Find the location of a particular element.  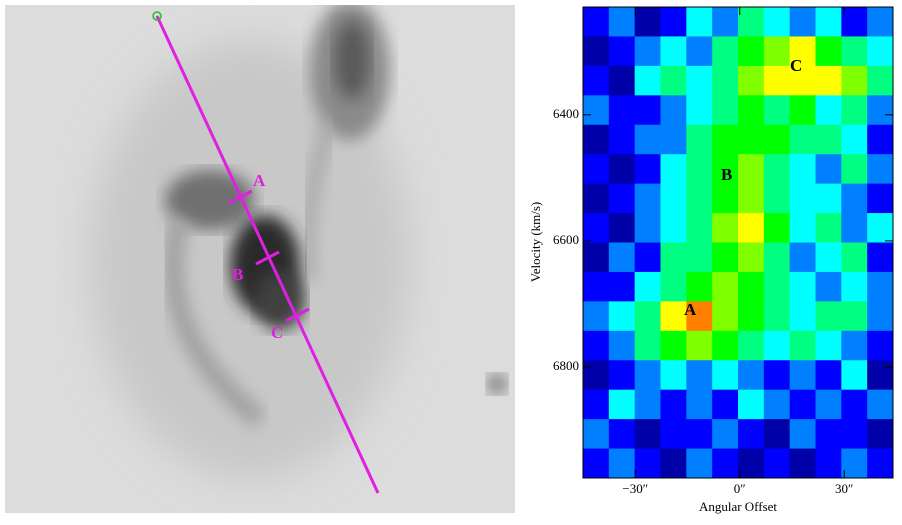

x-tick-label: 30″ is located at coordinates (844, 488).